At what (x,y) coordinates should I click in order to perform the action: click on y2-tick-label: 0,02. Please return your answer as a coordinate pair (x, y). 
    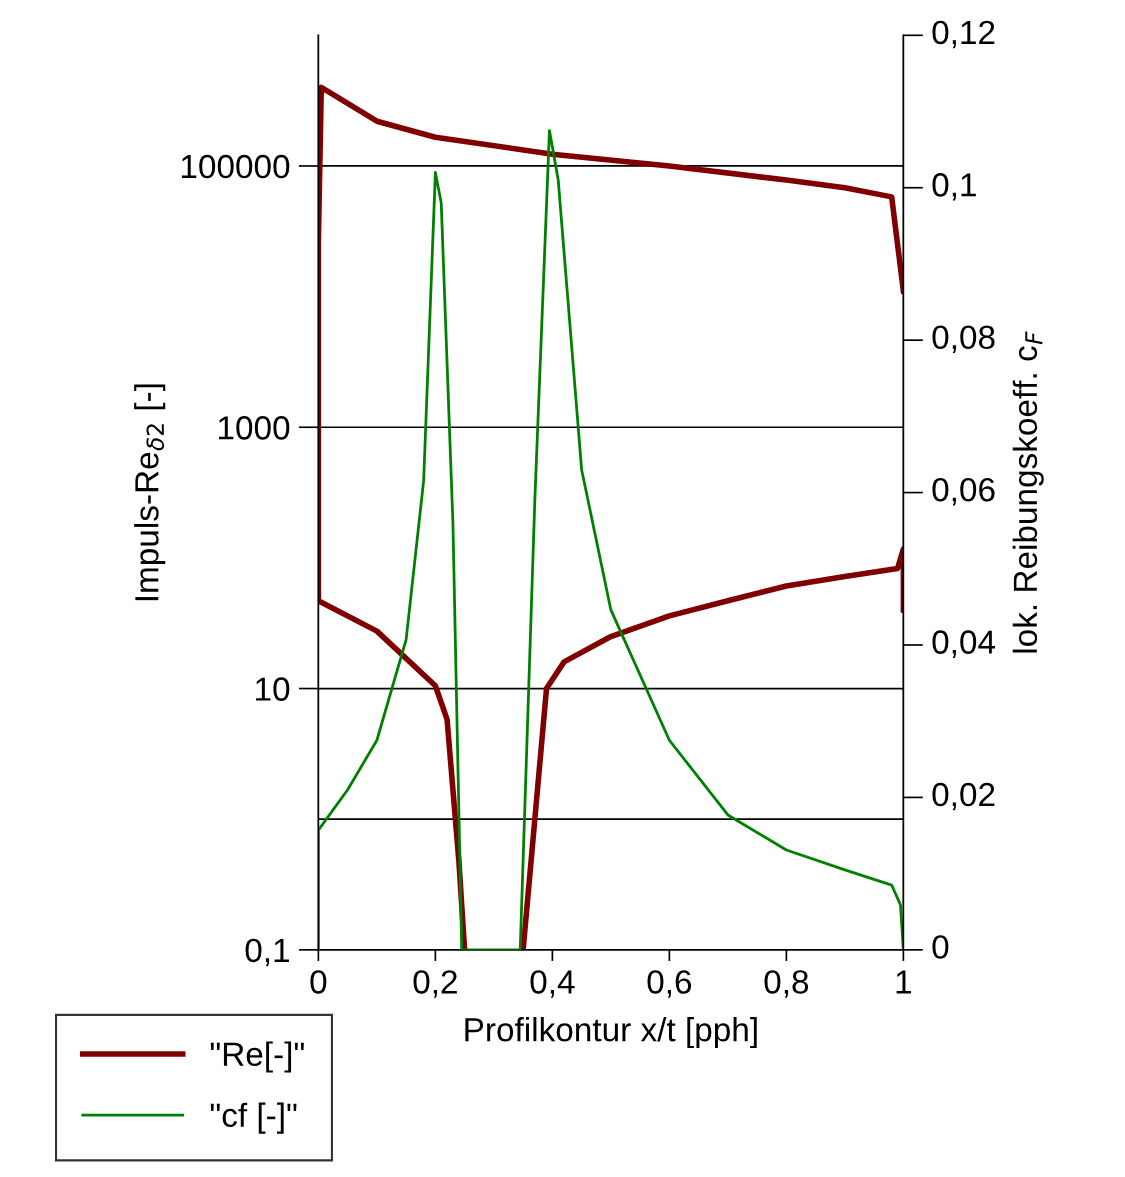
    Looking at the image, I should click on (963, 796).